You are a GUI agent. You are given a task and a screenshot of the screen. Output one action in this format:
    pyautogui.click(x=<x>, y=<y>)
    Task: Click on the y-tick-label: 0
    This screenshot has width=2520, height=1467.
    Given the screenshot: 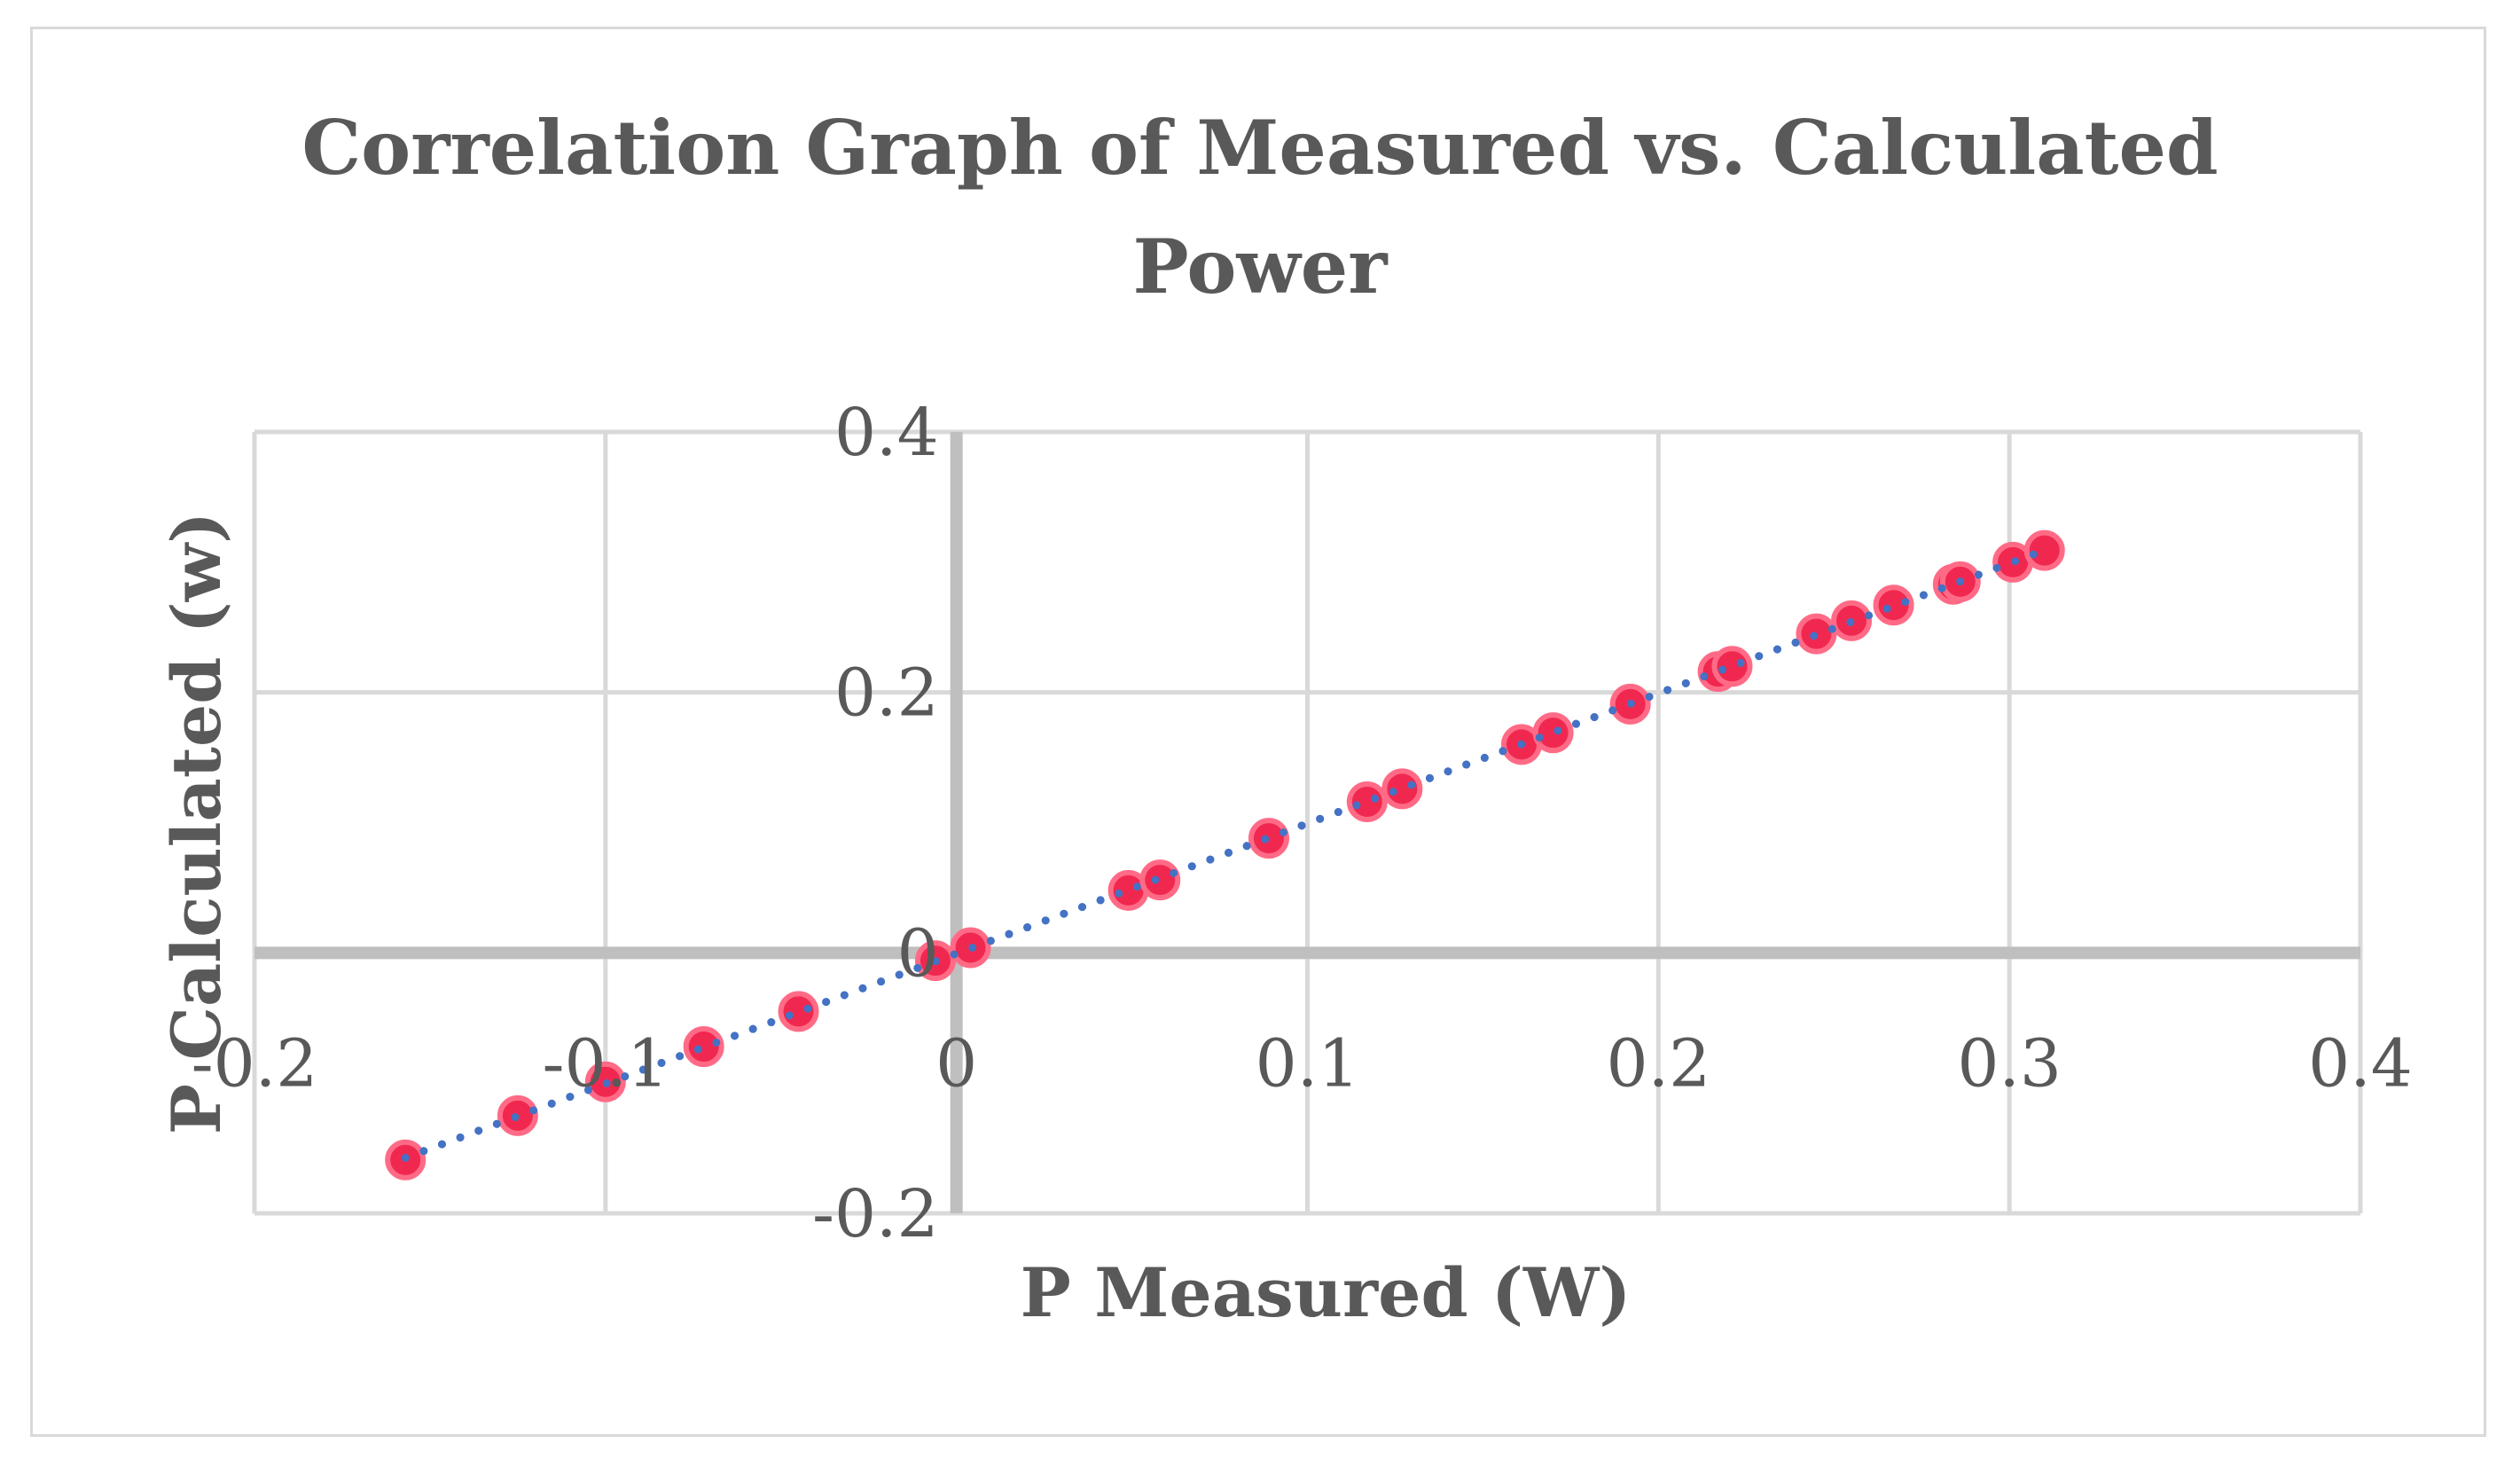 What is the action you would take?
    pyautogui.click(x=918, y=954)
    